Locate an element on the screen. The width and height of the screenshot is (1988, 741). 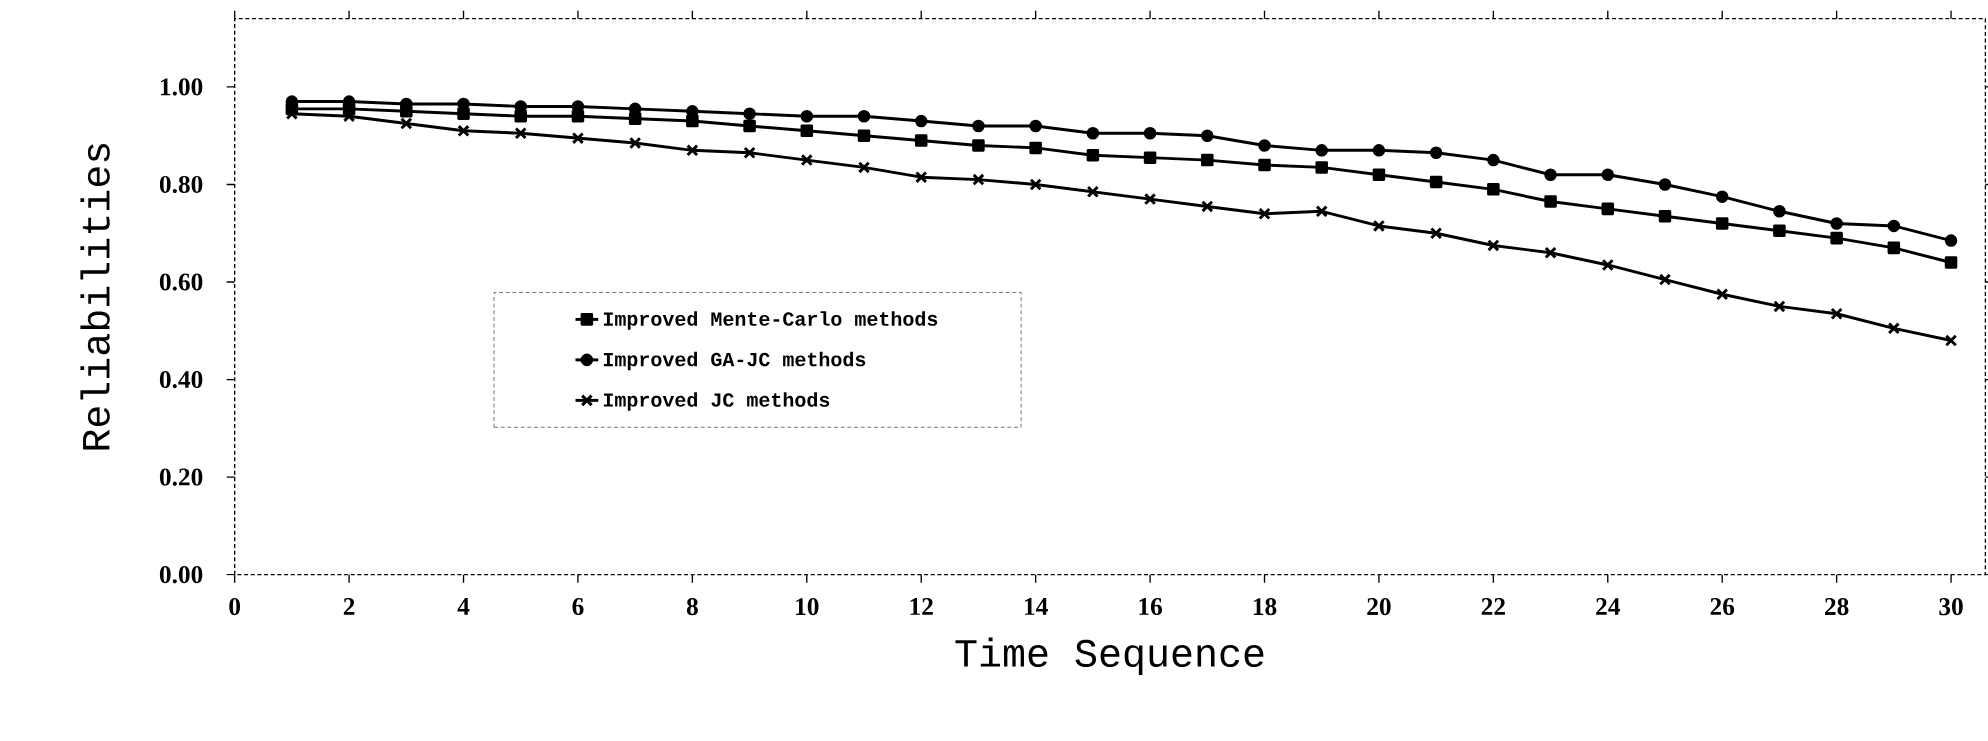
x-tick-label: 8 is located at coordinates (692, 606).